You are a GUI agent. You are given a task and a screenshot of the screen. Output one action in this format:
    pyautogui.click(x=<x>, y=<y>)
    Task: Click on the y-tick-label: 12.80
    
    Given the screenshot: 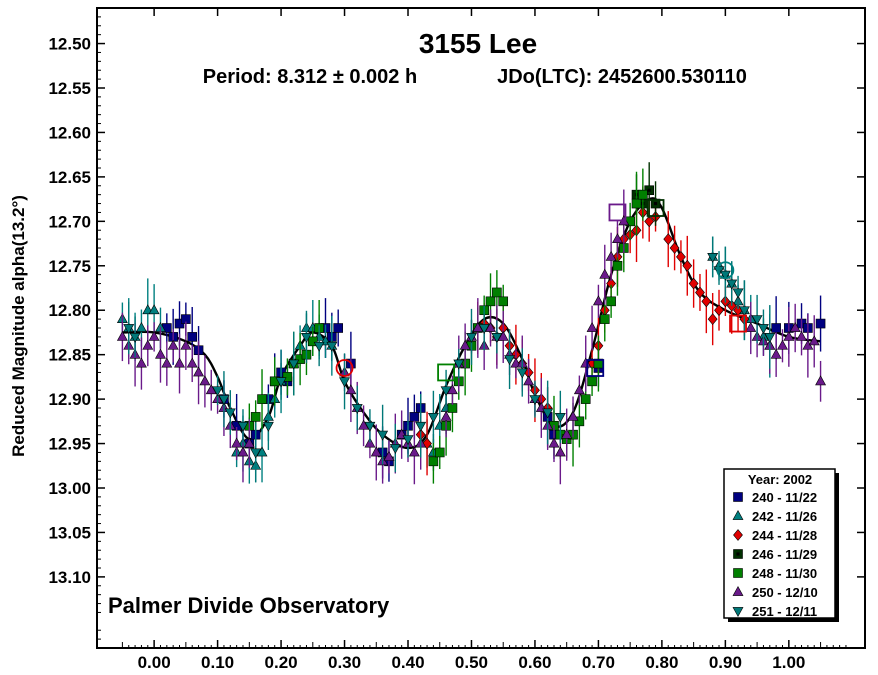 What is the action you would take?
    pyautogui.click(x=69, y=310)
    